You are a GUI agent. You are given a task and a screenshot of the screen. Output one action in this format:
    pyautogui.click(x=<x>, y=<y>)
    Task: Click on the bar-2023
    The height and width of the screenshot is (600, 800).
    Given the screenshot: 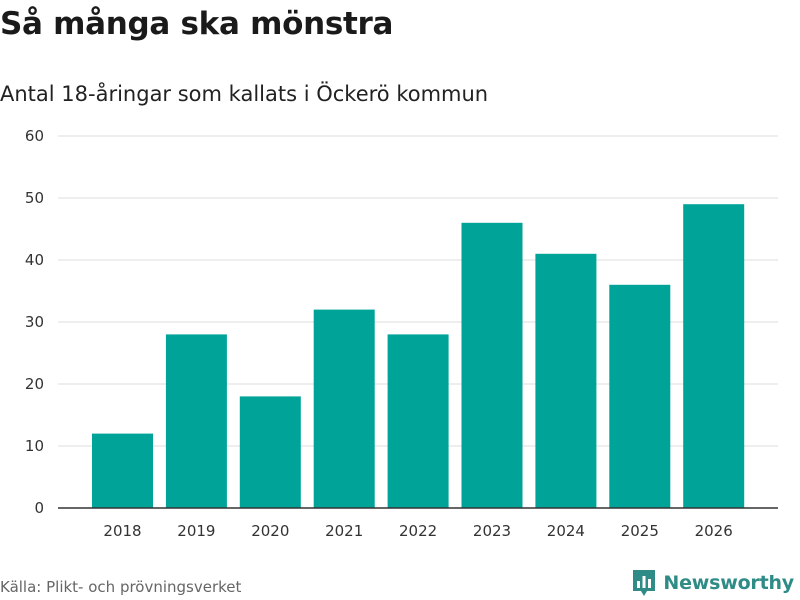 What is the action you would take?
    pyautogui.click(x=492, y=365)
    